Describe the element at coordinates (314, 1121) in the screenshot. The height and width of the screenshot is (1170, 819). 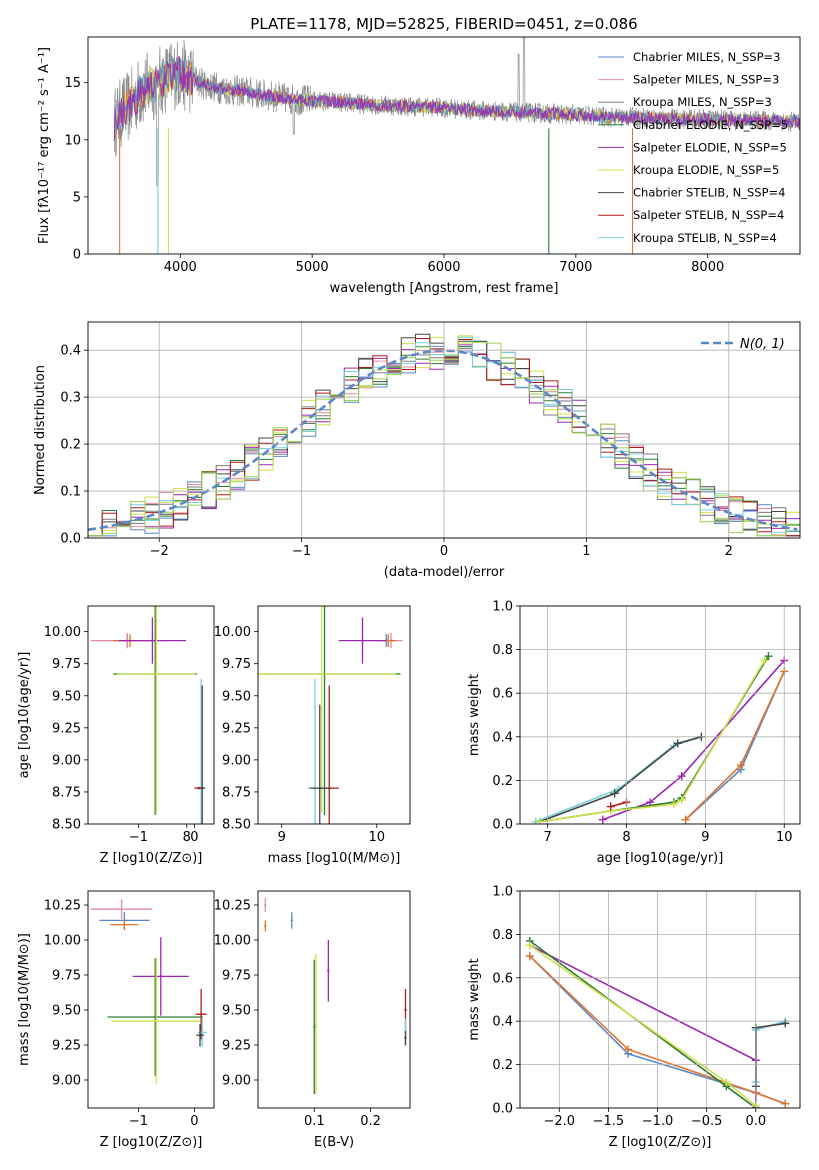
I see `x-tick-label: 0.1` at that location.